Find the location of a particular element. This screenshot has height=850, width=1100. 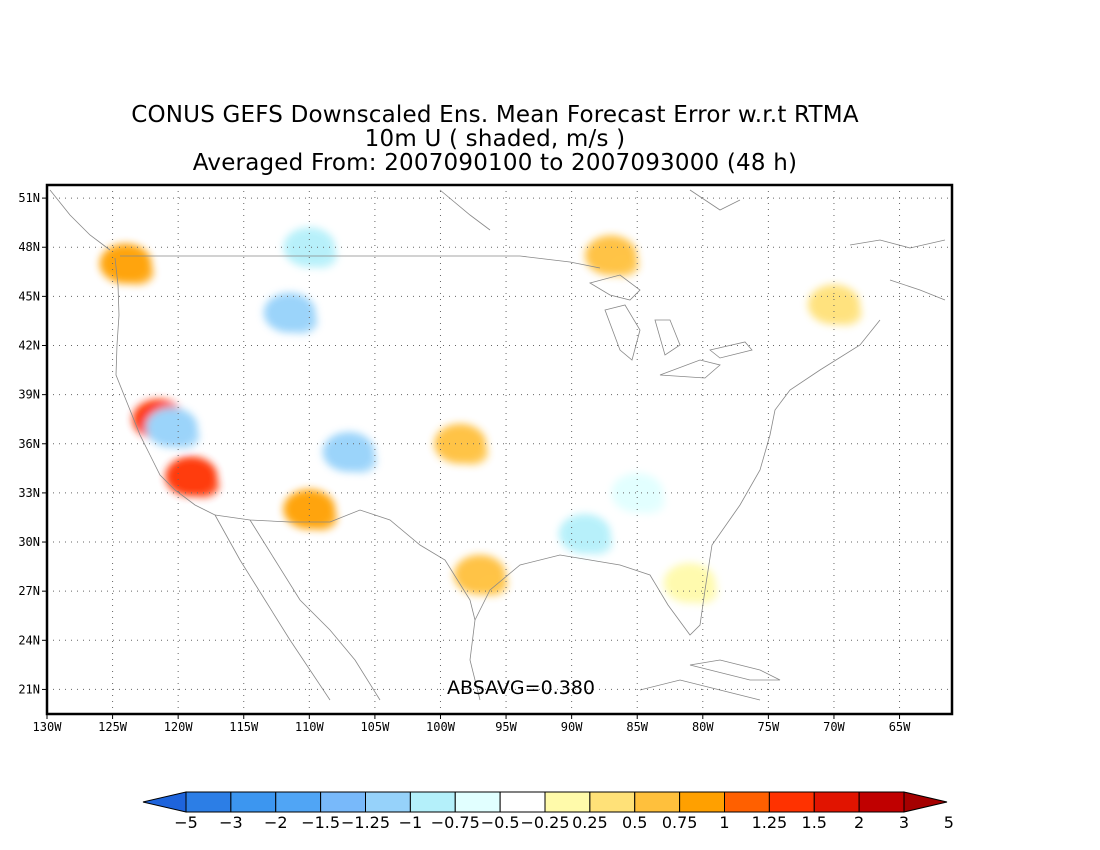

colorbar-left-arrow is located at coordinates (164, 802).